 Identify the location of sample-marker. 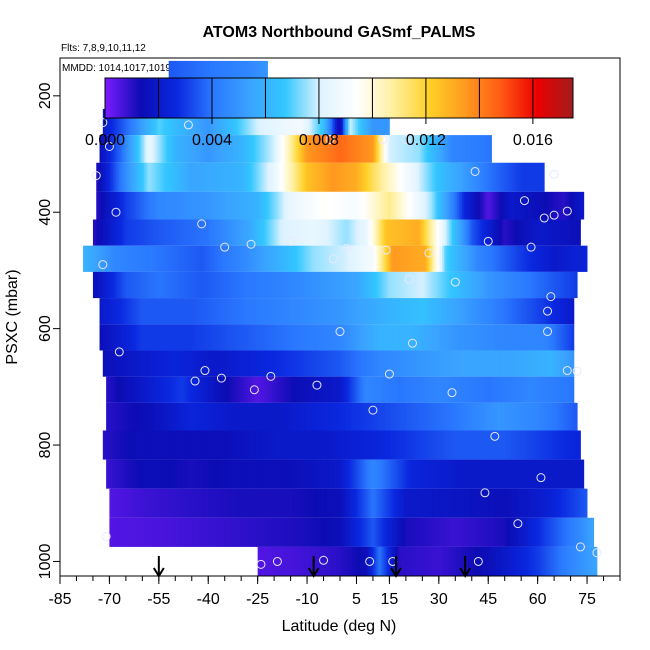
(109, 146).